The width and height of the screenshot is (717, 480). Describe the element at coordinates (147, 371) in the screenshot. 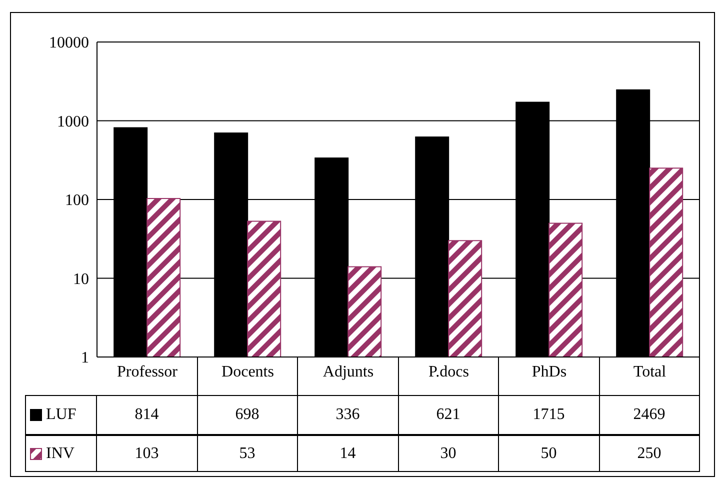

I see `x-tick-label: Professor` at that location.